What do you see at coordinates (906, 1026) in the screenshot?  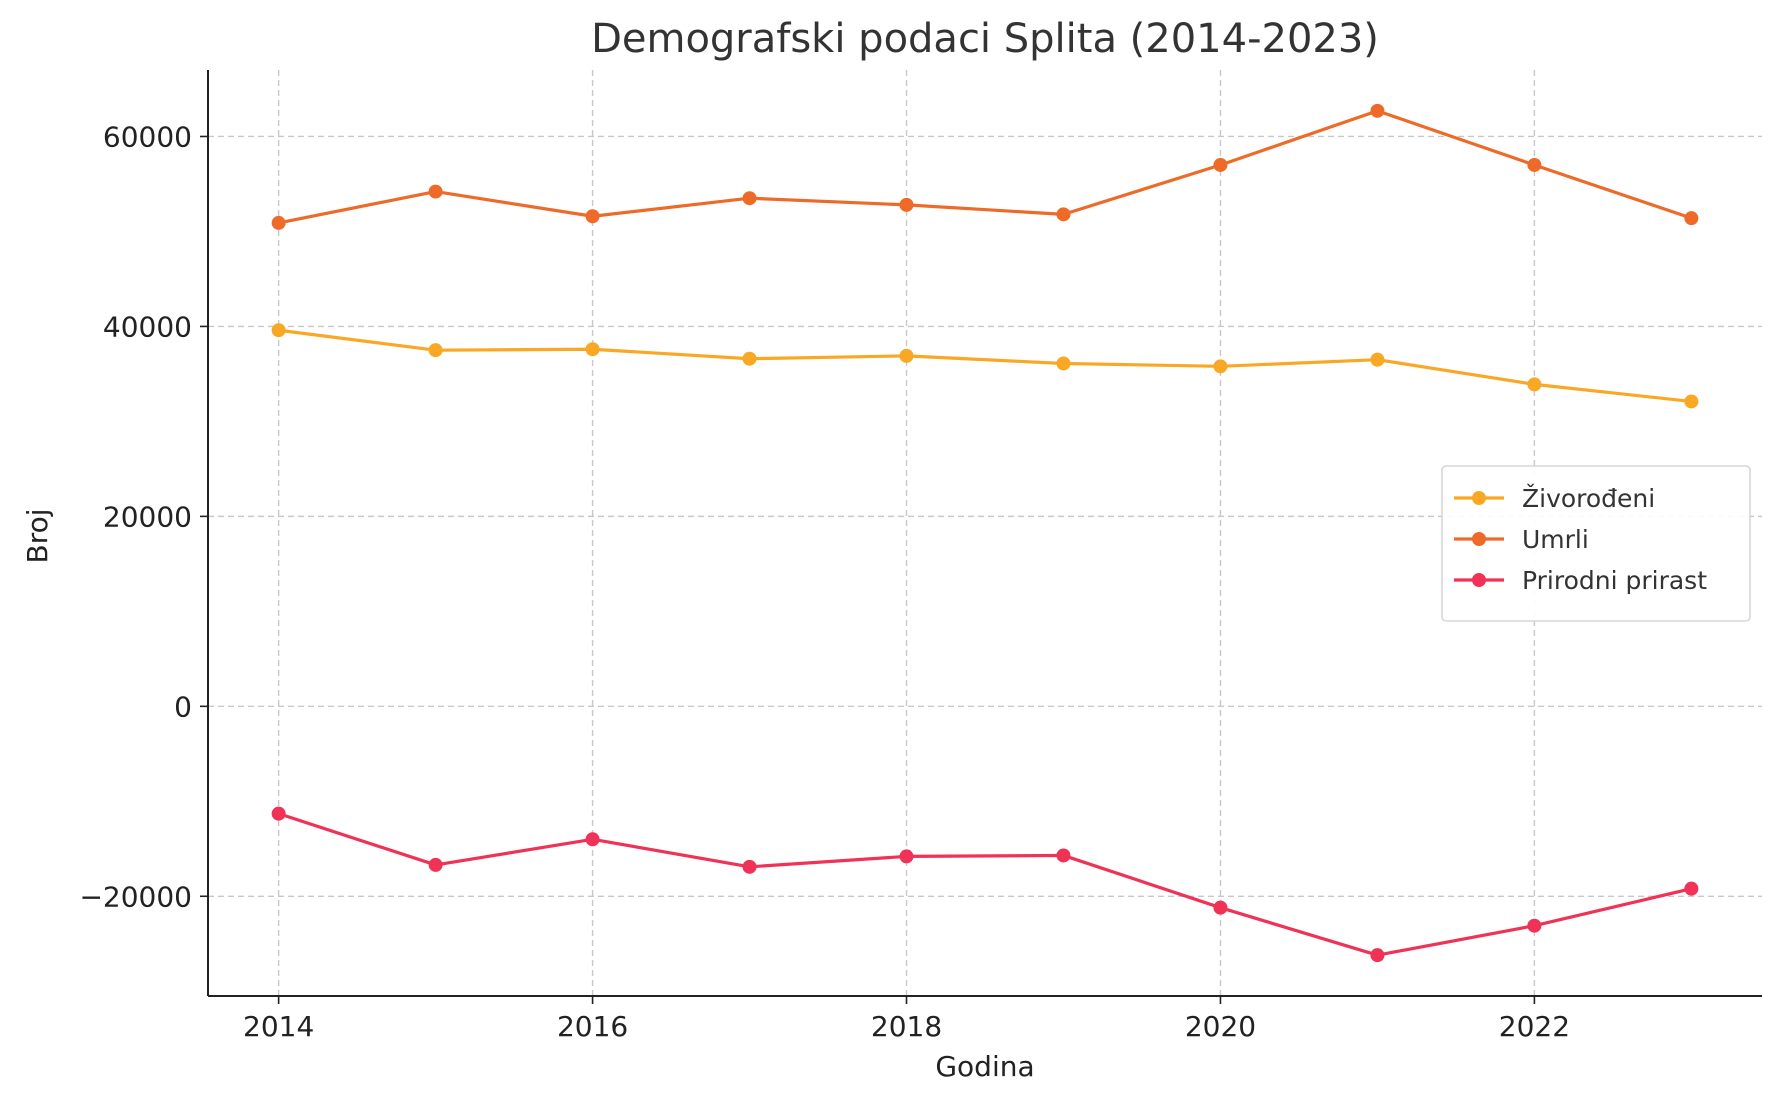 I see `x-tick-label: 2018` at bounding box center [906, 1026].